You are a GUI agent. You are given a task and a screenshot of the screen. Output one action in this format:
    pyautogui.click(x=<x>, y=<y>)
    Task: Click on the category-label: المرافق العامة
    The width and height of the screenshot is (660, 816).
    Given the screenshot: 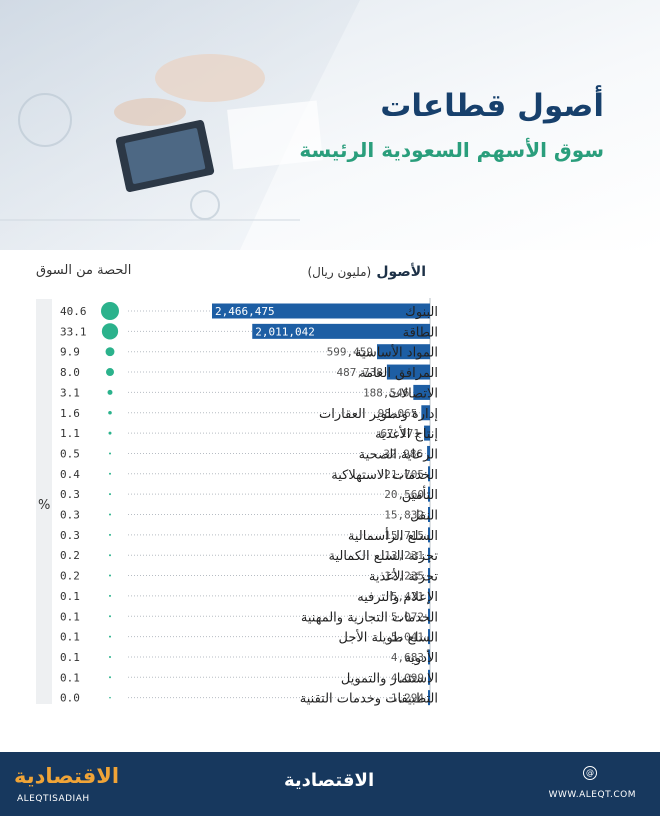 What is the action you would take?
    pyautogui.click(x=398, y=373)
    